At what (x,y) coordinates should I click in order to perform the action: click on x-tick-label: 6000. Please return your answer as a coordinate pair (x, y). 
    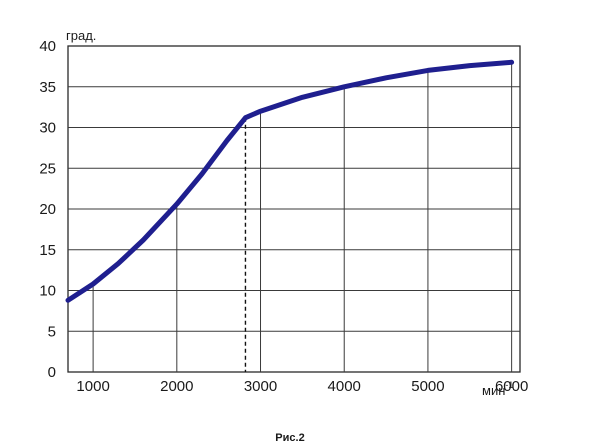
    Looking at the image, I should click on (511, 386).